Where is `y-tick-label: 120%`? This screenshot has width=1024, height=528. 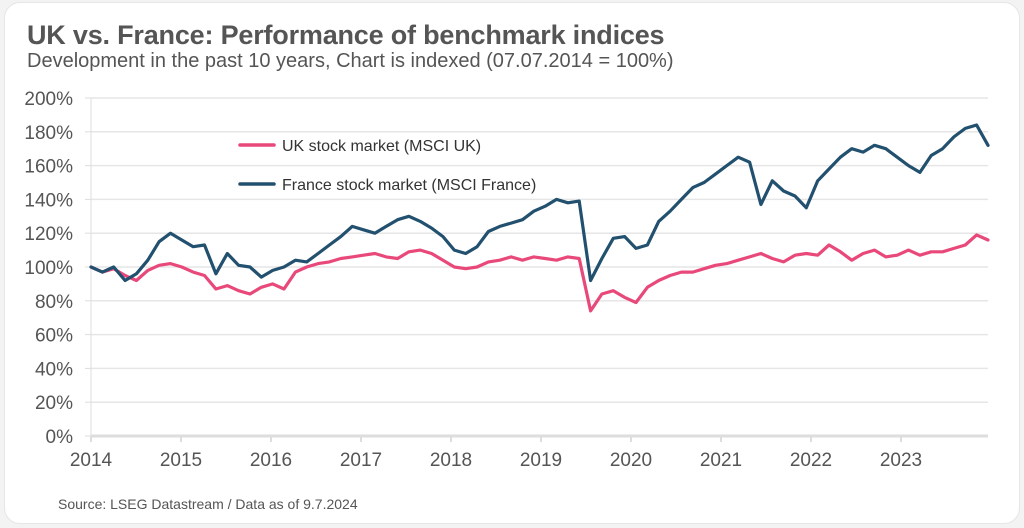 y-tick-label: 120% is located at coordinates (48, 234).